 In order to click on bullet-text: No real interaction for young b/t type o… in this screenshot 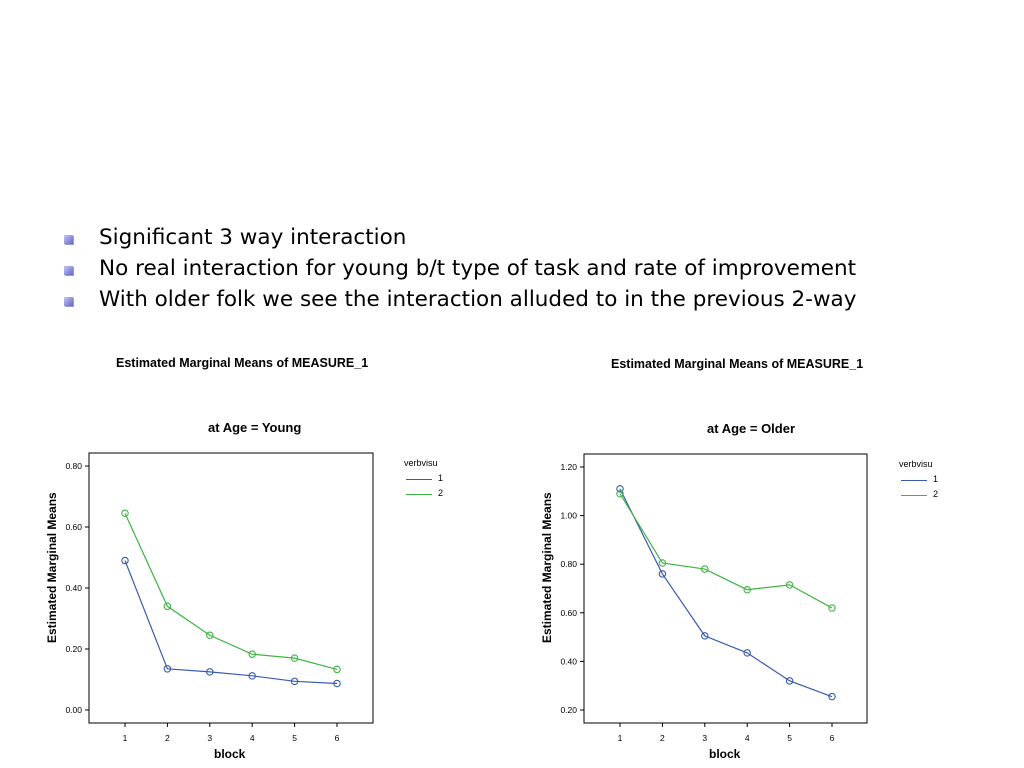, I will do `click(478, 268)`.